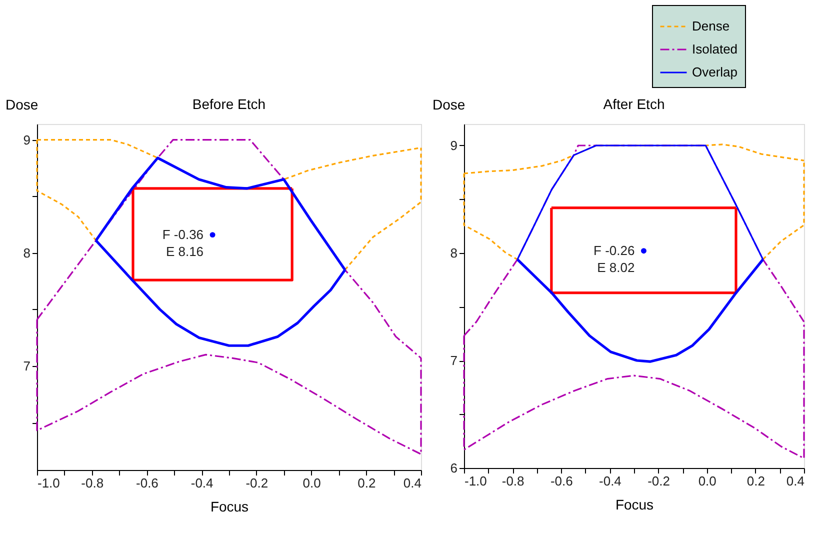 This screenshot has width=830, height=535. Describe the element at coordinates (711, 26) in the screenshot. I see `legend-label: Dense` at that location.